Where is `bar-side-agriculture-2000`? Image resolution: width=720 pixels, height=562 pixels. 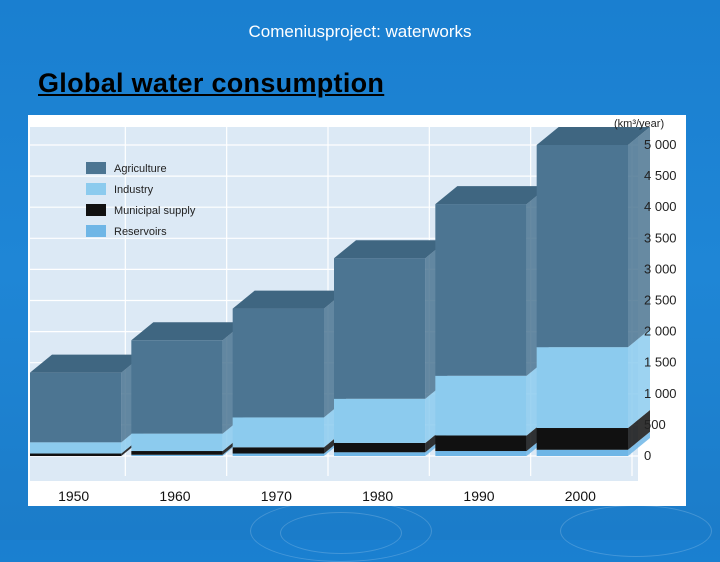 bar-side-agriculture-2000 is located at coordinates (639, 237).